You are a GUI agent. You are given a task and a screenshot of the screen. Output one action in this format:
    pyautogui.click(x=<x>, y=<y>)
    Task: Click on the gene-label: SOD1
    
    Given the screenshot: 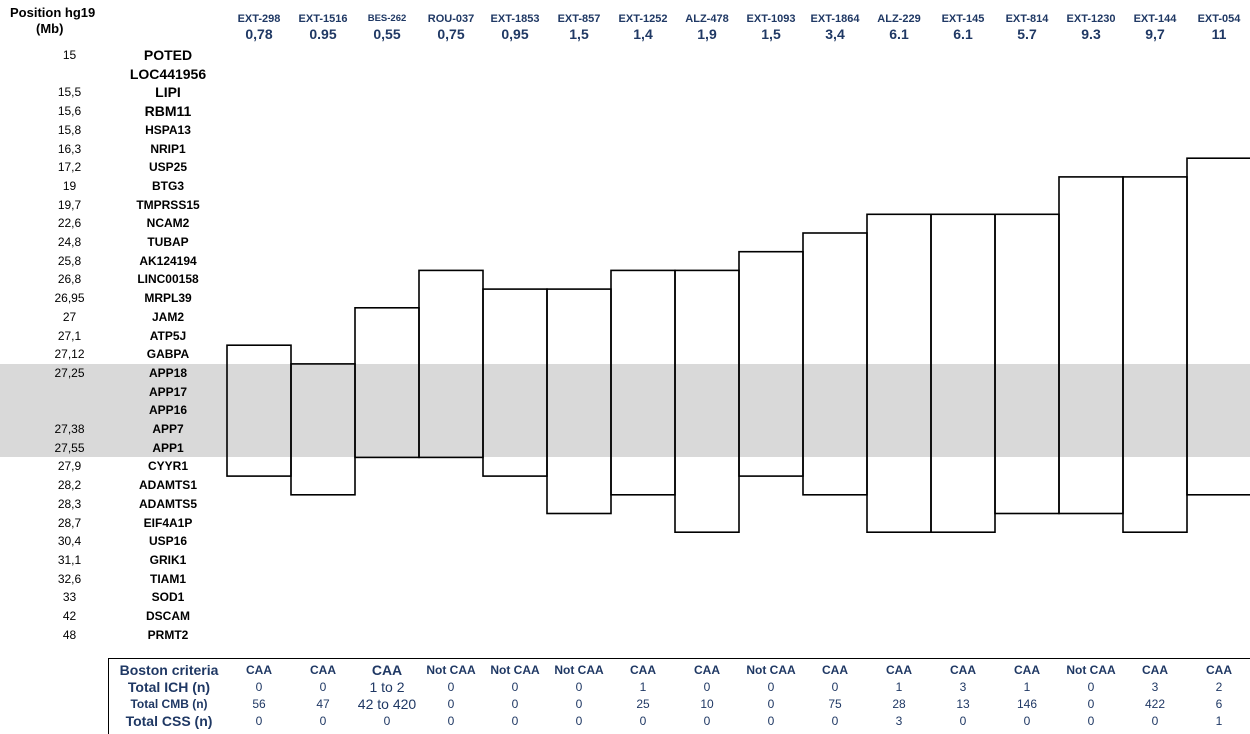 What is the action you would take?
    pyautogui.click(x=168, y=597)
    